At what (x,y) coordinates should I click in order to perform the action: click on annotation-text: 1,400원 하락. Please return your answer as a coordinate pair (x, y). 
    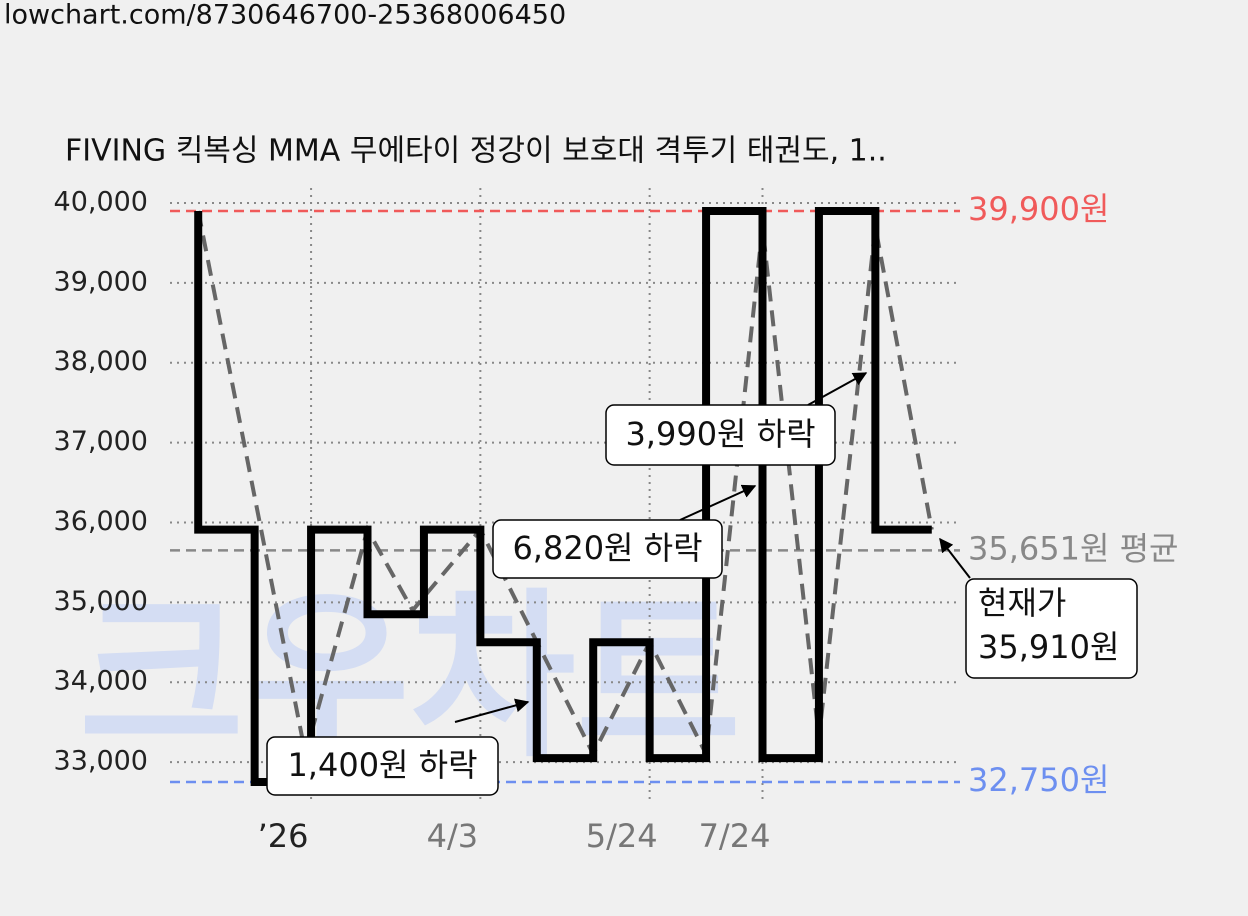
    Looking at the image, I should click on (382, 765).